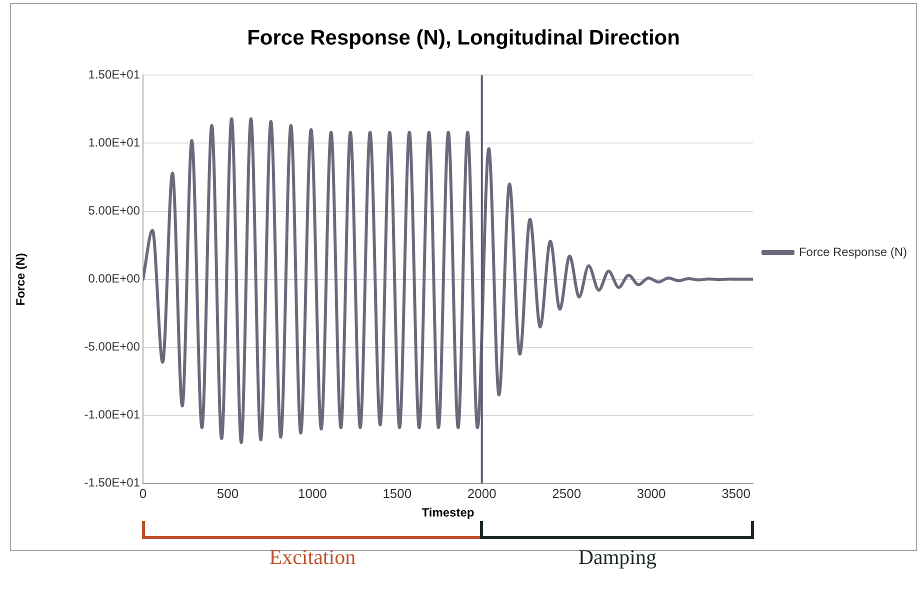 This screenshot has height=593, width=923. I want to click on y-tick-label: 1.50E+01, so click(114, 75).